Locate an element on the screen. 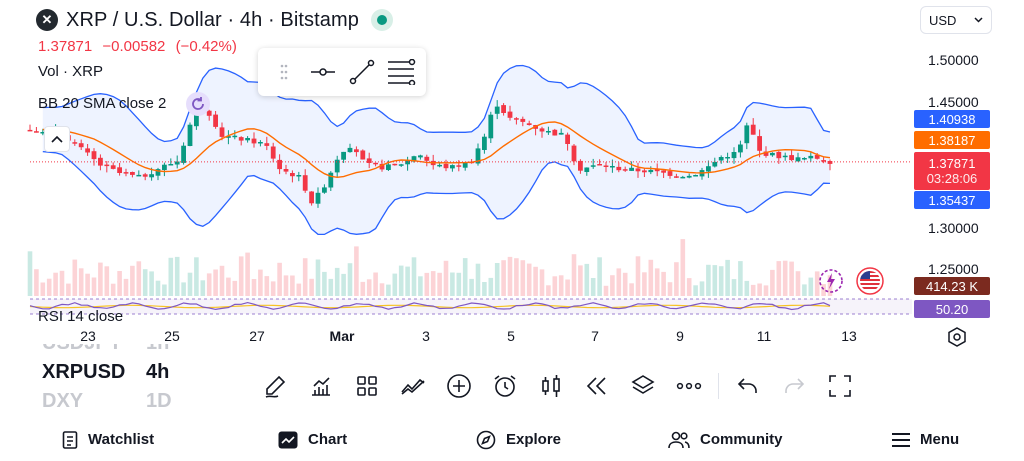  bb-upper-line is located at coordinates (436, 106).